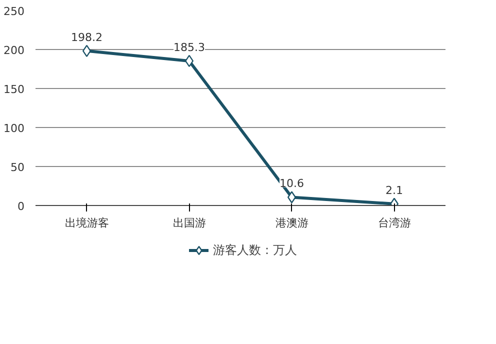  I want to click on data-label: 185.3, so click(190, 47).